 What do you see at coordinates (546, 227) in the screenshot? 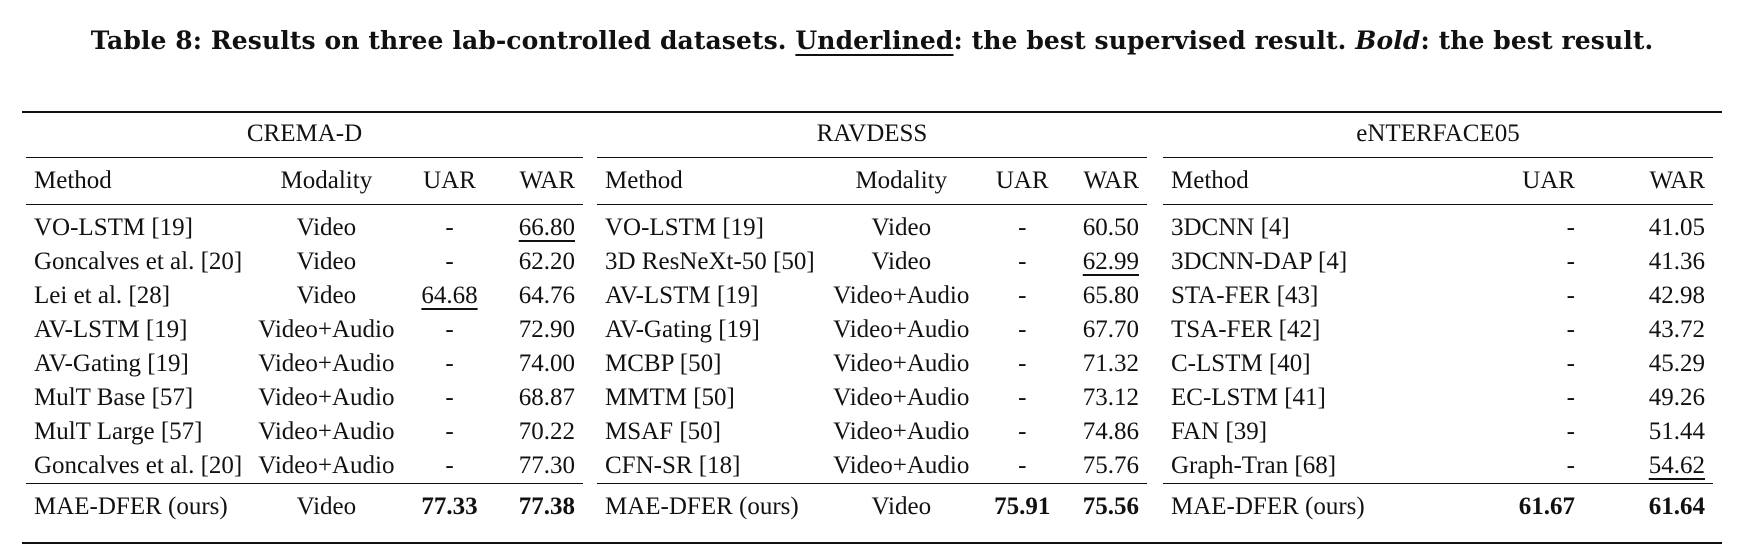
I see `cell-war-text: 66.80` at bounding box center [546, 227].